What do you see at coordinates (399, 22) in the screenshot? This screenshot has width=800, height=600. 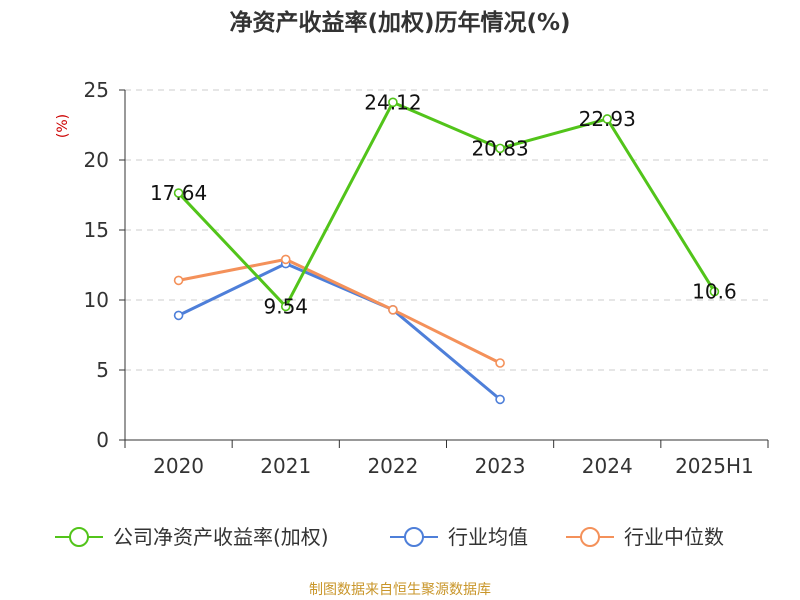 I see `chart-title: 净资产收益率(加权)历年情况(%)` at bounding box center [399, 22].